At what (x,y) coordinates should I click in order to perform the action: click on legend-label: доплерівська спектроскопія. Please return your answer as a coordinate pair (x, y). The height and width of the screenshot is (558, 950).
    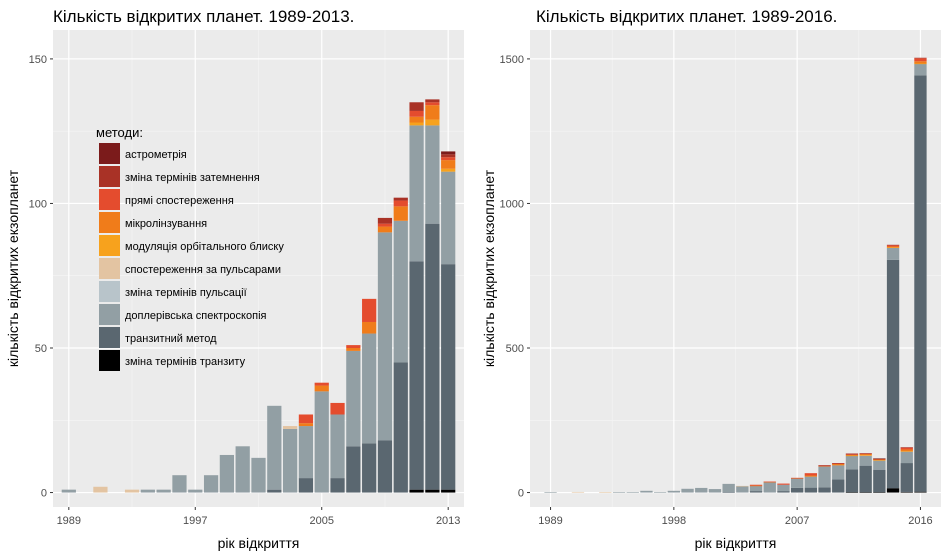
    Looking at the image, I should click on (196, 316).